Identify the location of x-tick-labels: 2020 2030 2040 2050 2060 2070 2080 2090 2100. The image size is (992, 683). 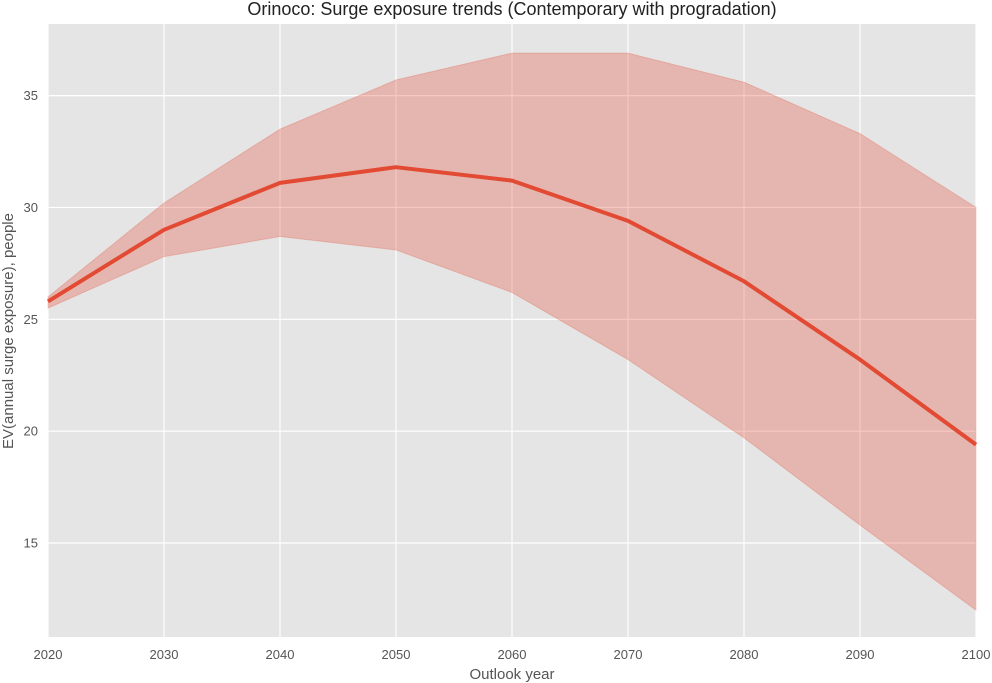
(512, 654).